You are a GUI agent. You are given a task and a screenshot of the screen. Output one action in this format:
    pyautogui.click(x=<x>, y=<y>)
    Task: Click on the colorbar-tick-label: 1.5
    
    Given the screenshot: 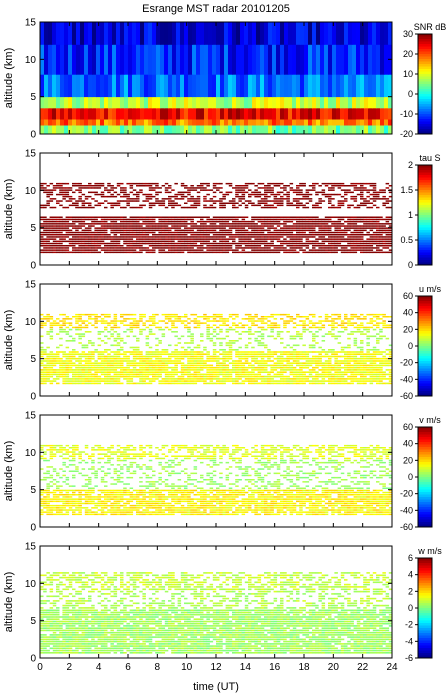 What is the action you would take?
    pyautogui.click(x=406, y=190)
    